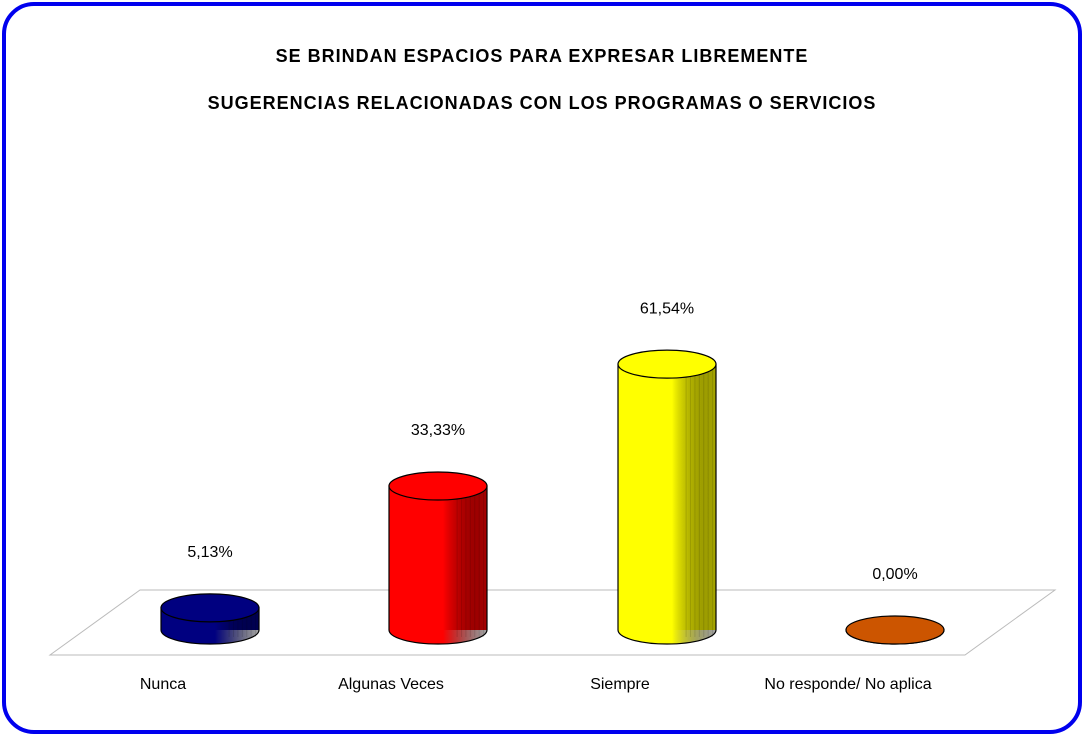 Image resolution: width=1084 pixels, height=736 pixels. I want to click on value-label: 5,13%, so click(209, 552).